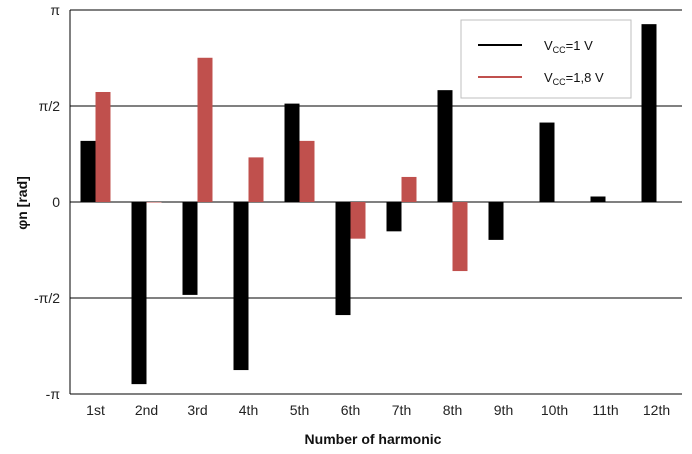  What do you see at coordinates (574, 78) in the screenshot?
I see `legend-label: VCC=1,8 V` at bounding box center [574, 78].